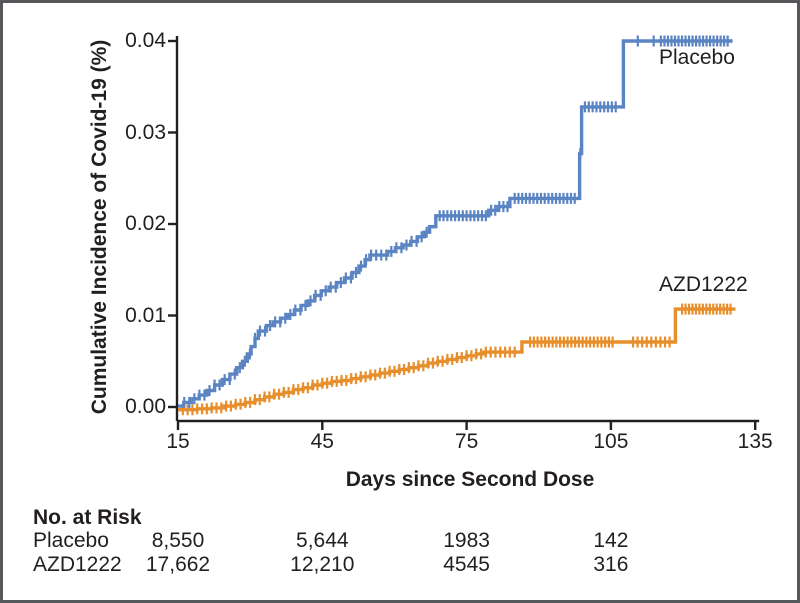 This screenshot has height=603, width=800. Describe the element at coordinates (697, 57) in the screenshot. I see `placebo-curve-label: Placebo` at that location.